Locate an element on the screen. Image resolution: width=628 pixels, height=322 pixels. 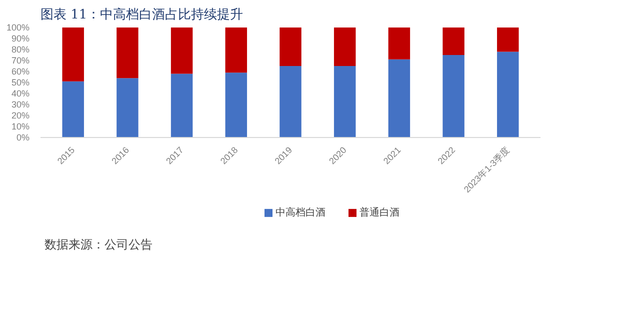
y-tick-label: 0% is located at coordinates (23, 137).